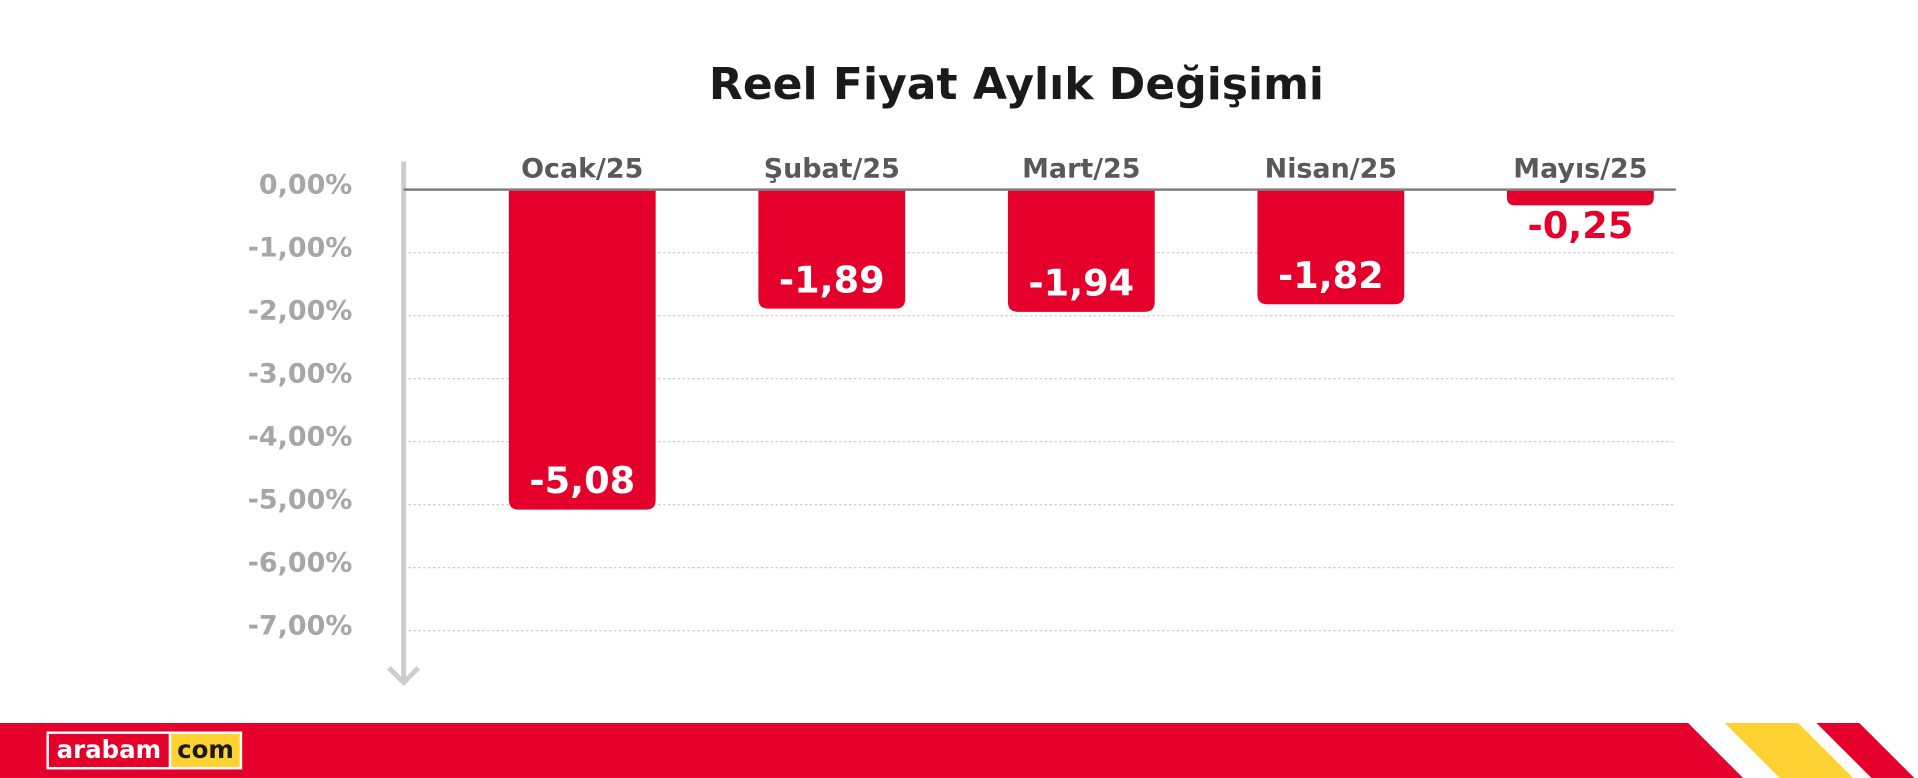  I want to click on logo-text: com, so click(205, 749).